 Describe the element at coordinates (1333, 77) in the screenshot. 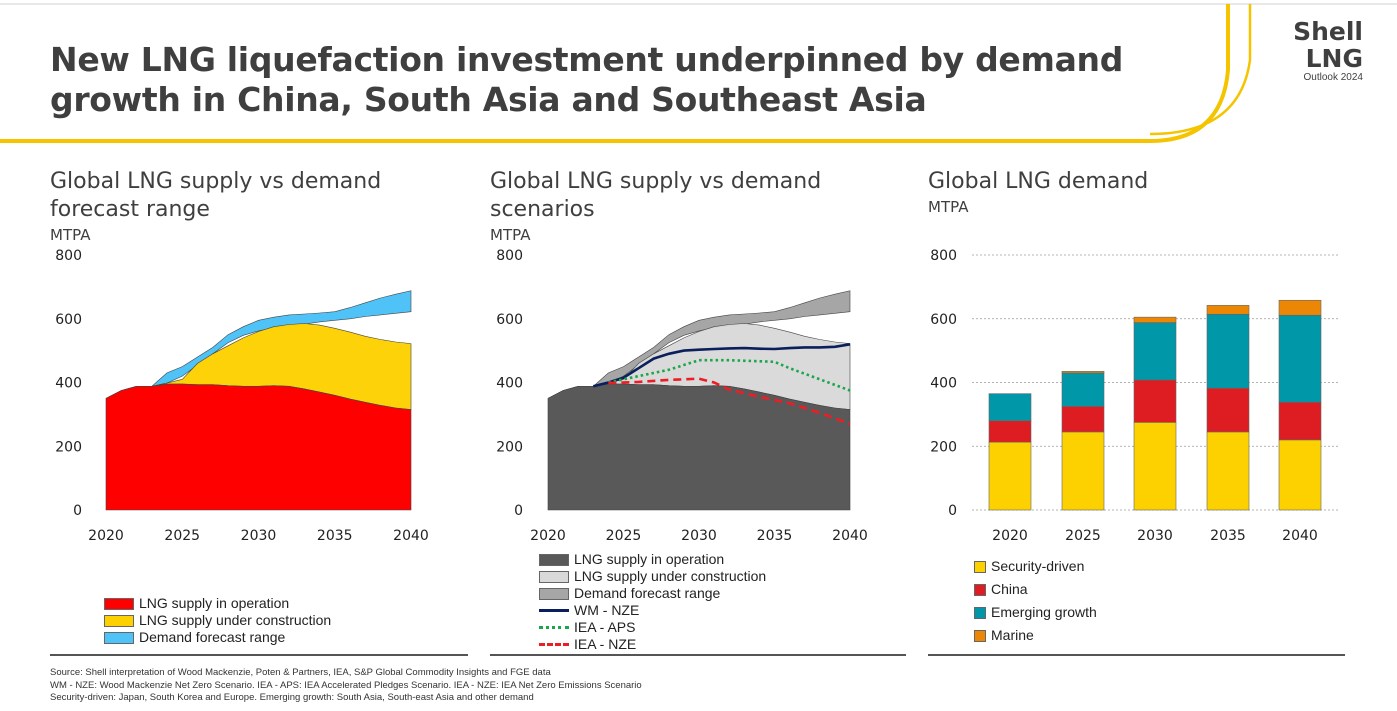

I see `brand-outlook: Outlook 2024` at that location.